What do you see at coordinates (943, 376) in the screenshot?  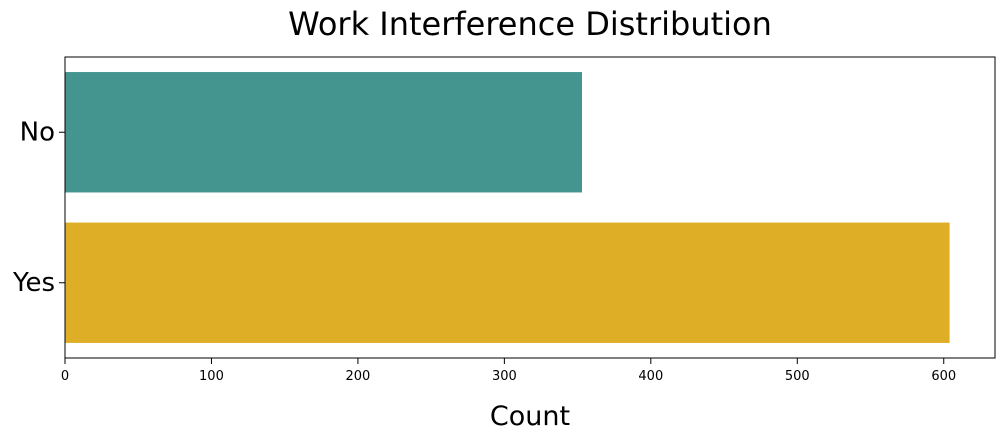 I see `x-tick-label-600: 600` at bounding box center [943, 376].